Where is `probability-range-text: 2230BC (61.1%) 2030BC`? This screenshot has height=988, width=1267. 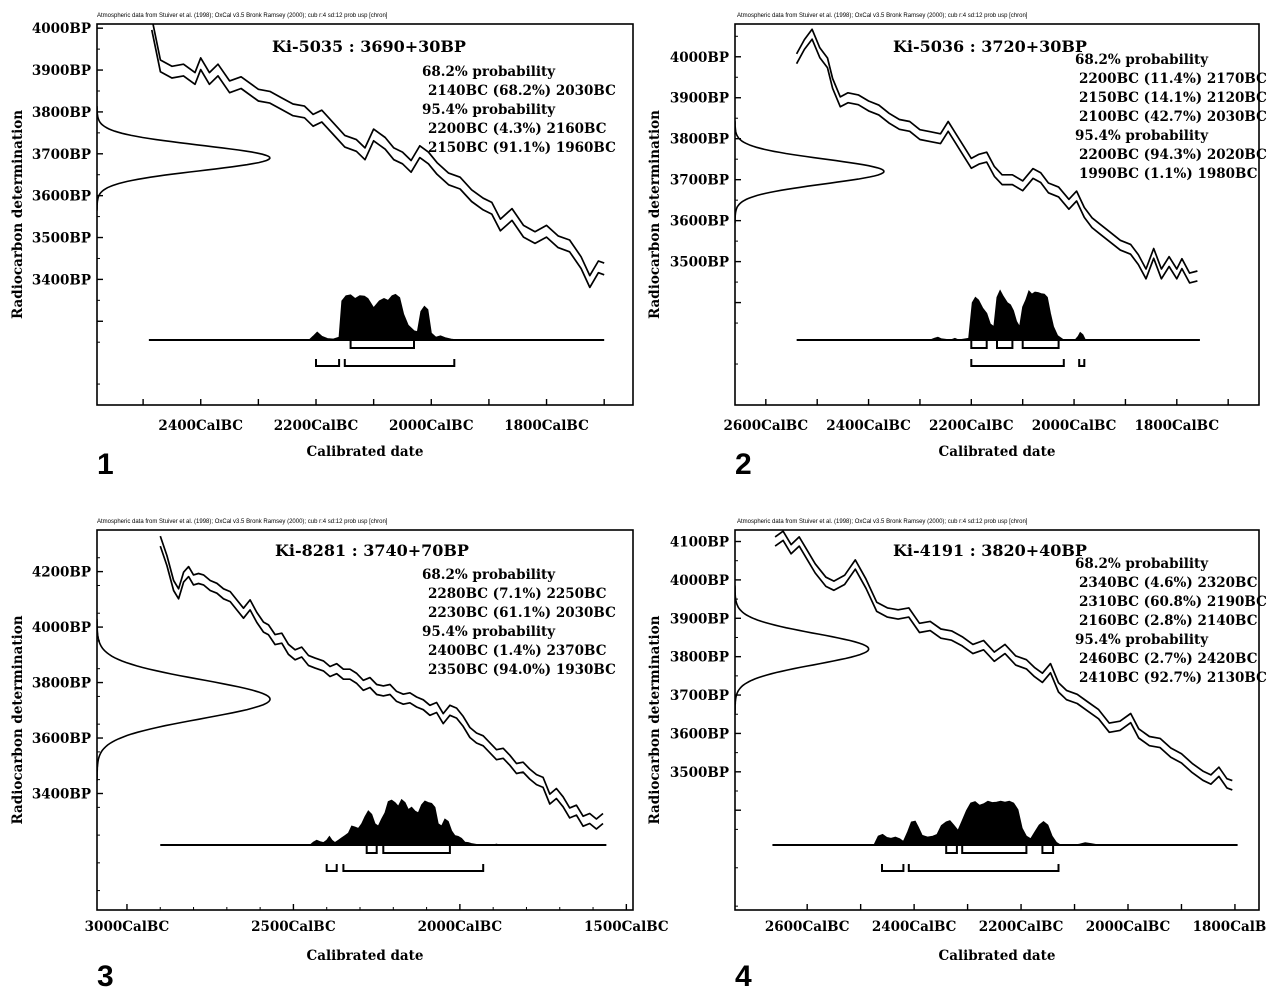 probability-range-text: 2230BC (61.1%) 2030BC is located at coordinates (522, 613).